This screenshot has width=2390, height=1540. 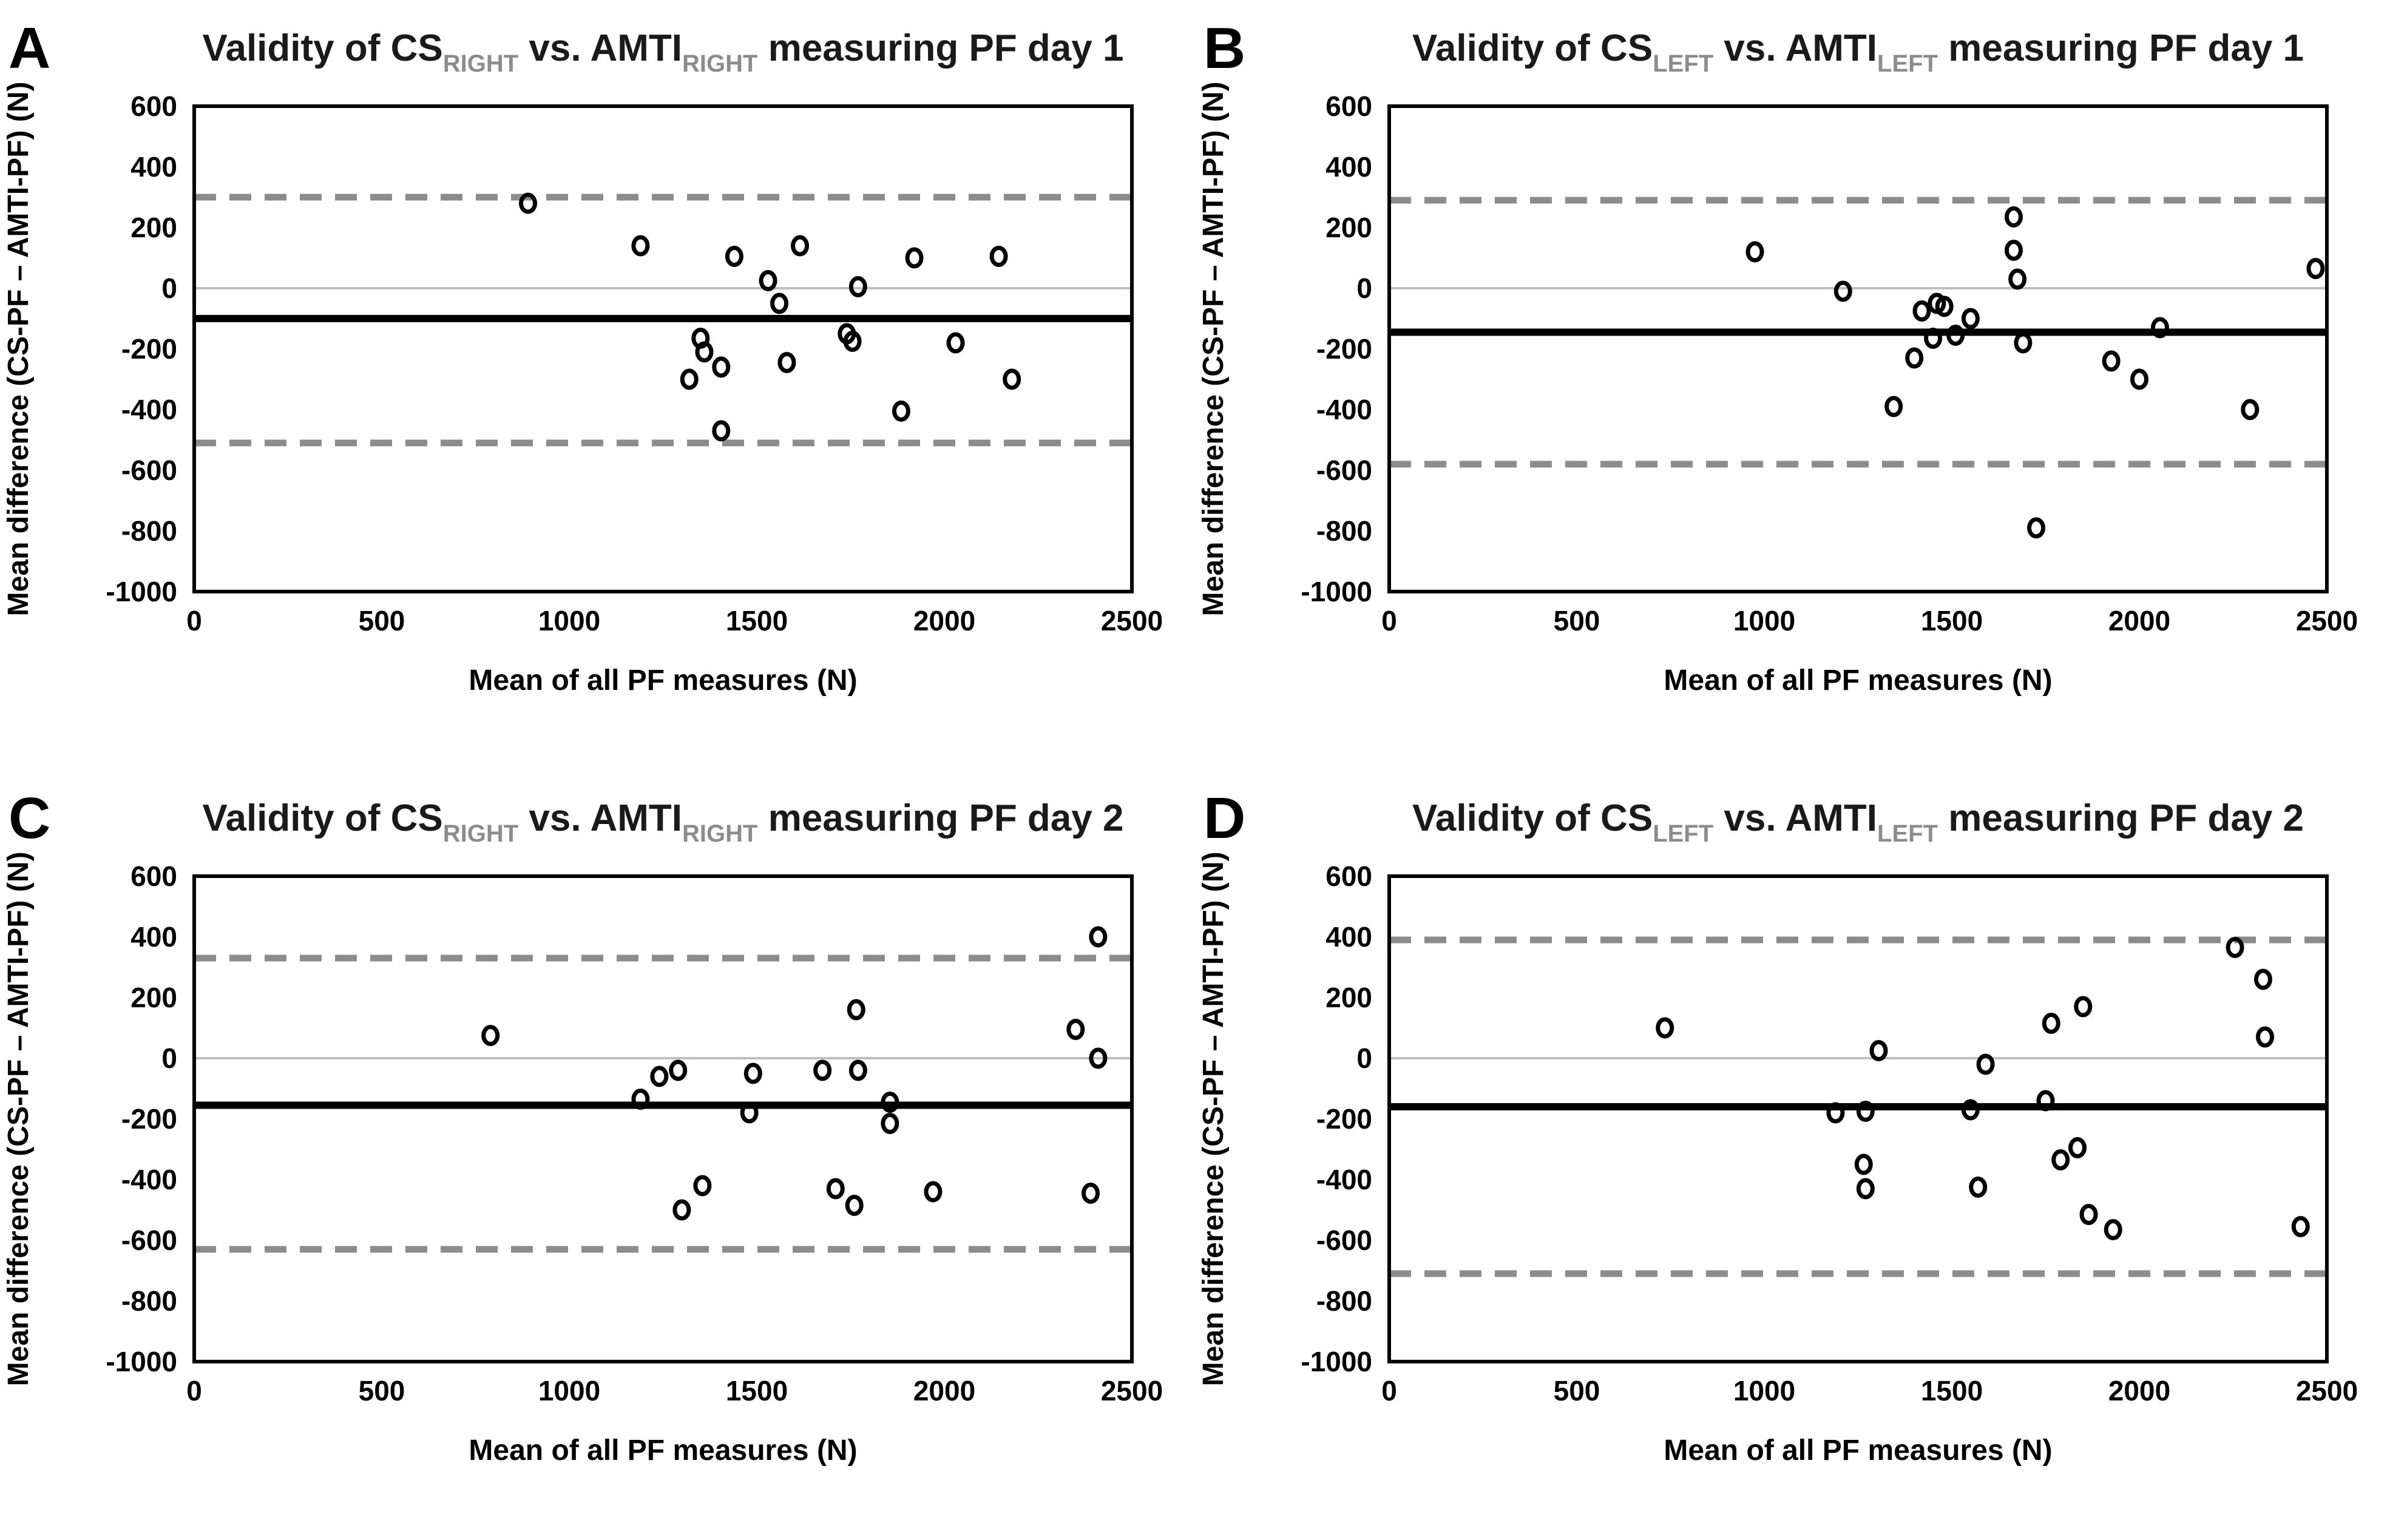 What do you see at coordinates (29, 818) in the screenshot?
I see `panel-letter: C` at bounding box center [29, 818].